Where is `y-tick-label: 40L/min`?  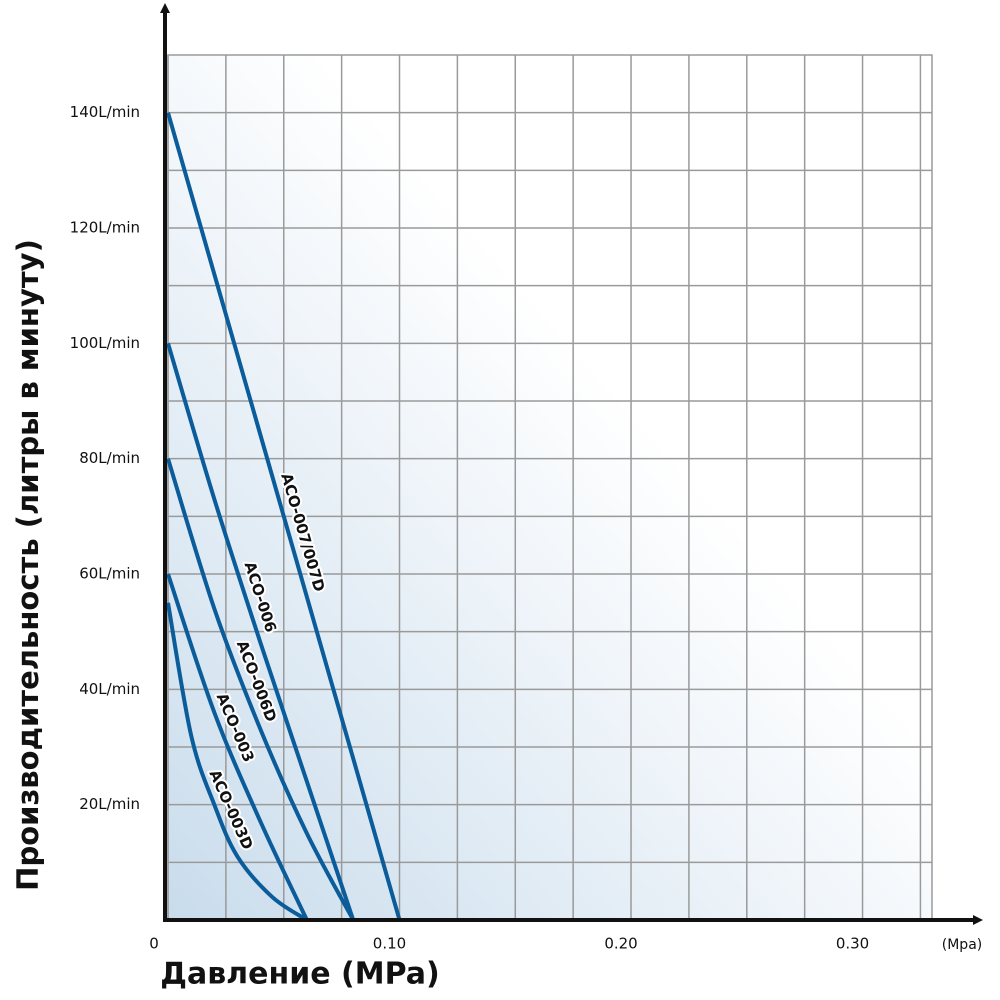 y-tick-label: 40L/min is located at coordinates (109, 689).